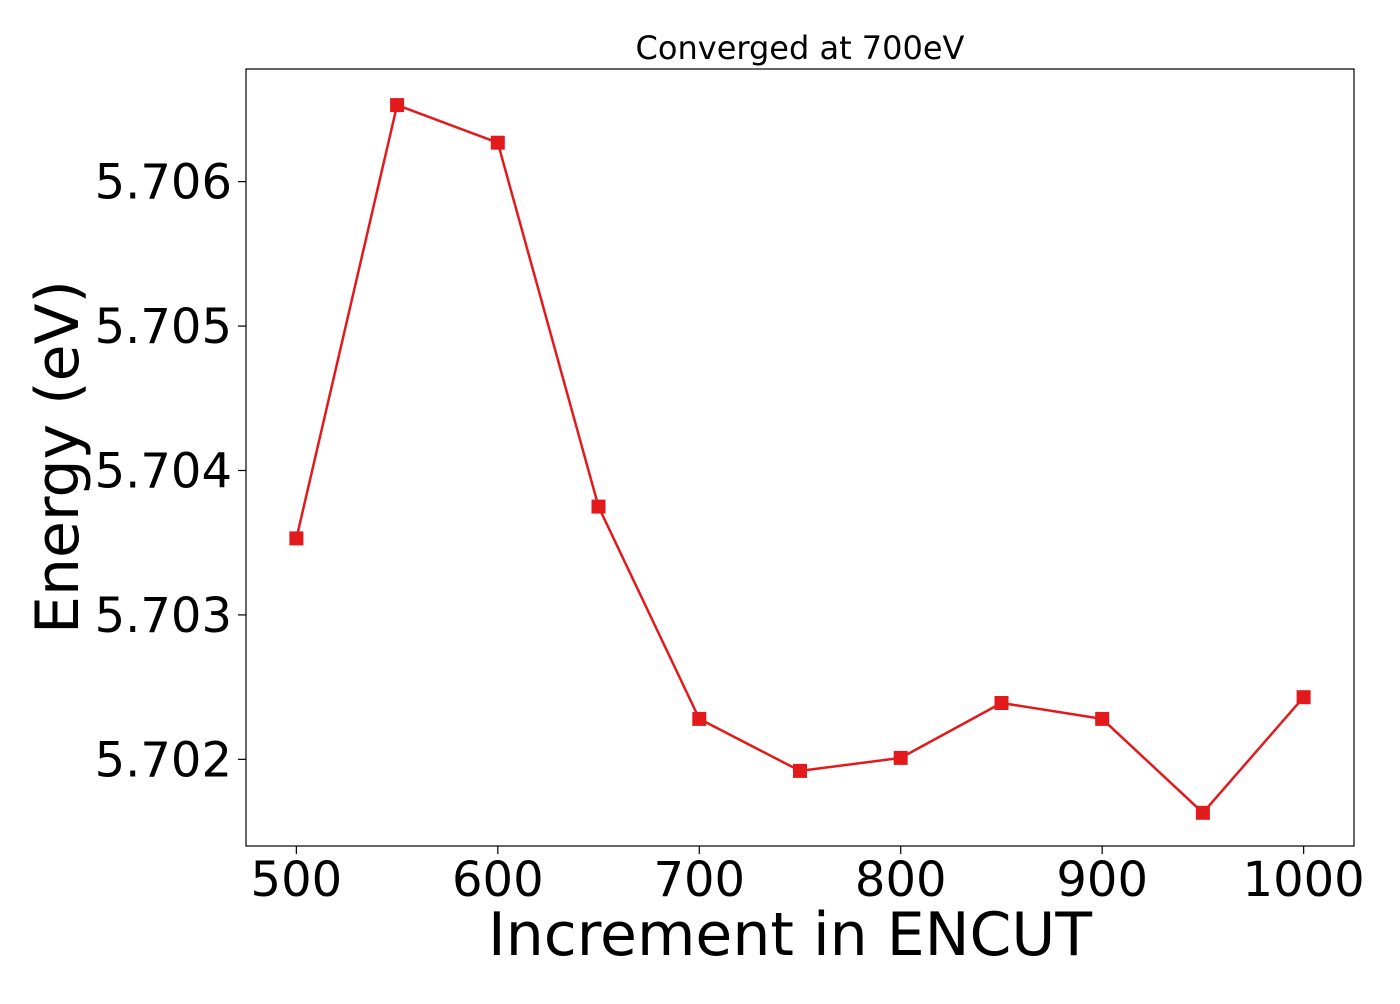 The image size is (1400, 1004). I want to click on y-tick-label: 5.706, so click(163, 183).